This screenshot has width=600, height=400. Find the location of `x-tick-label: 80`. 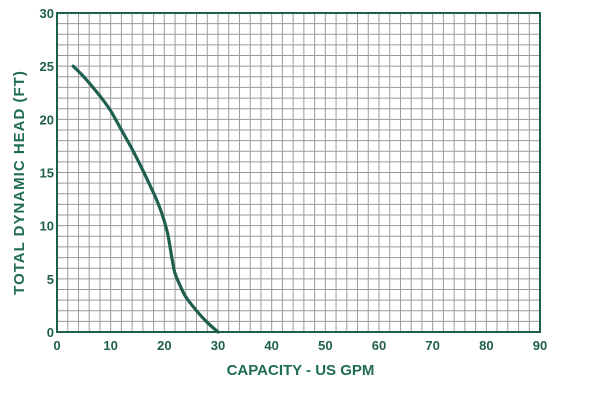

x-tick-label: 80 is located at coordinates (486, 345).